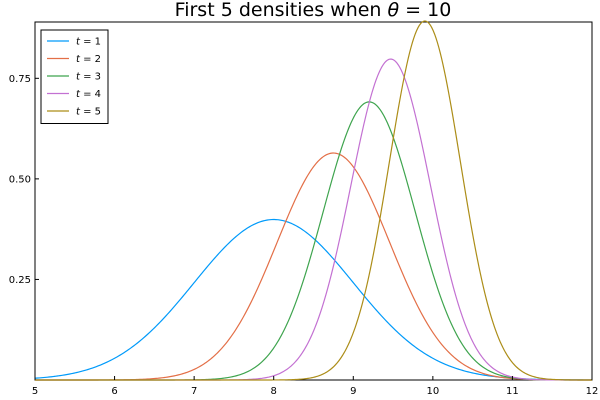 The width and height of the screenshot is (600, 400). Describe the element at coordinates (35, 391) in the screenshot. I see `x-tick-label: 5` at that location.